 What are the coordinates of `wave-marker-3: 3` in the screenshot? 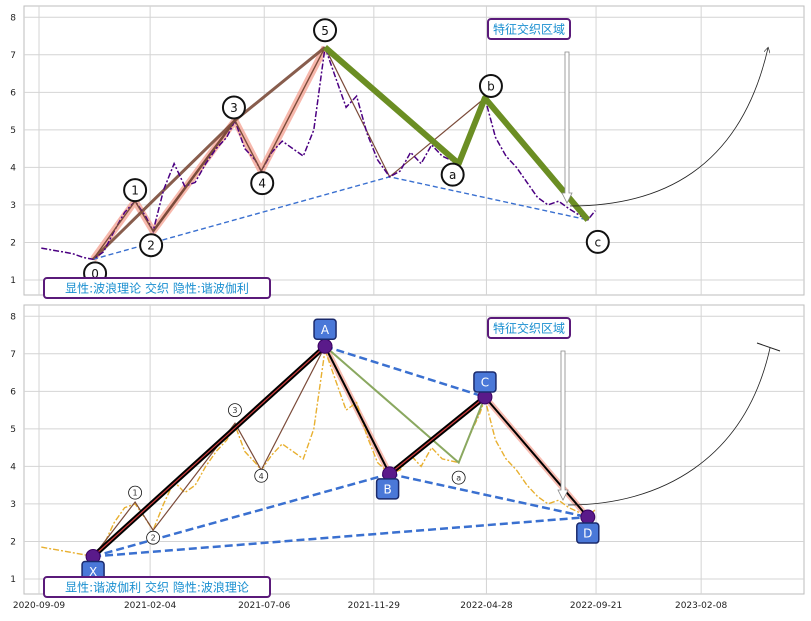 It's located at (234, 410).